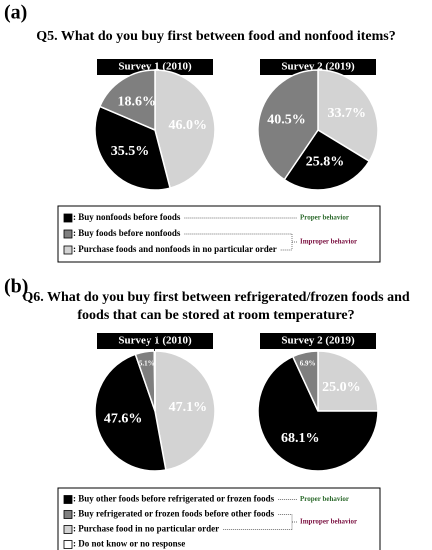 The height and width of the screenshot is (550, 432). Describe the element at coordinates (137, 102) in the screenshot. I see `data-label: 18.6%` at that location.